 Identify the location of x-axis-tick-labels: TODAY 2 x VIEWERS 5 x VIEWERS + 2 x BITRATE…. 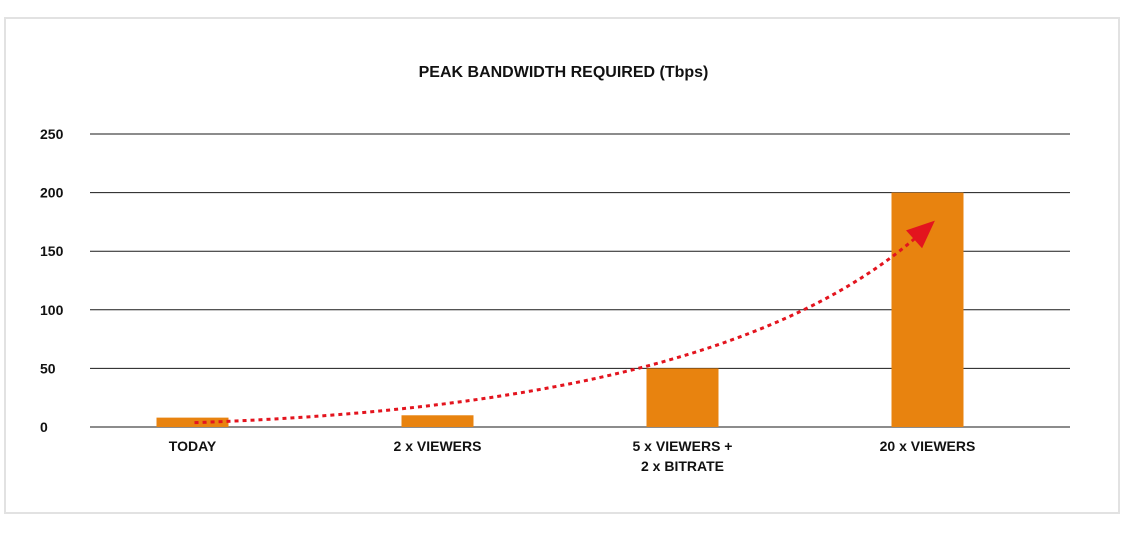
(572, 456).